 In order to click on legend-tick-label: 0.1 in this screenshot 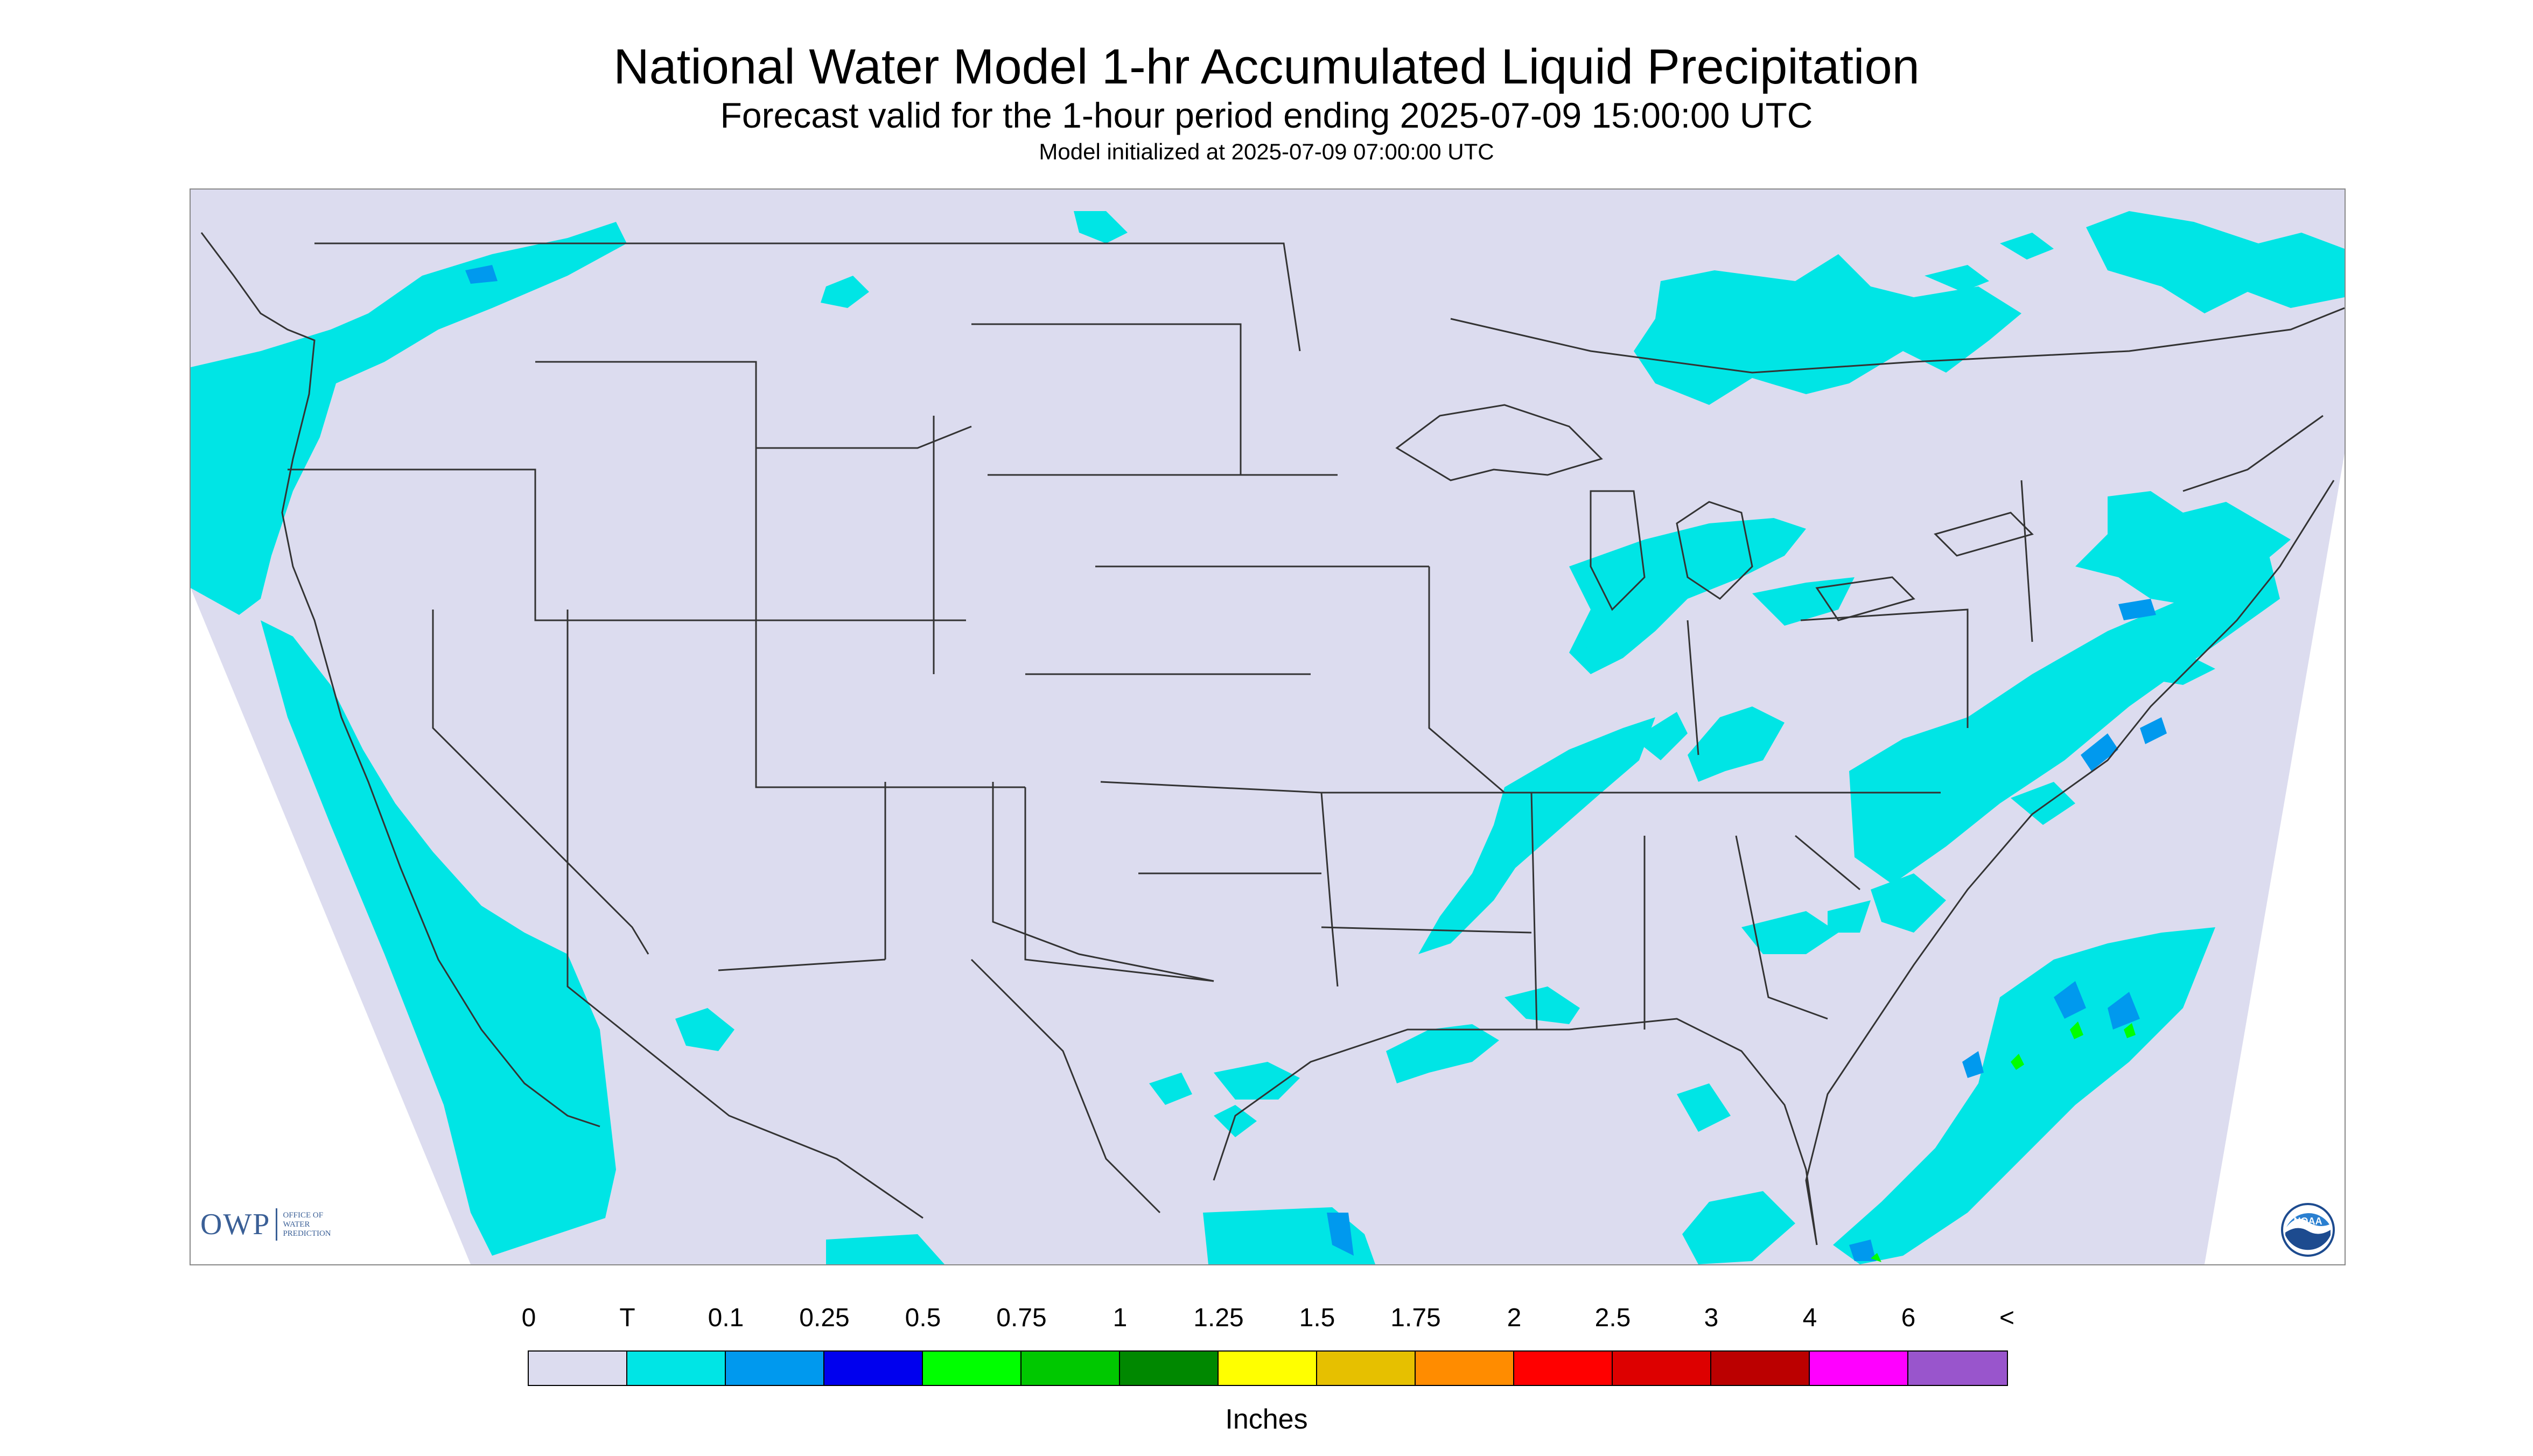, I will do `click(726, 1318)`.